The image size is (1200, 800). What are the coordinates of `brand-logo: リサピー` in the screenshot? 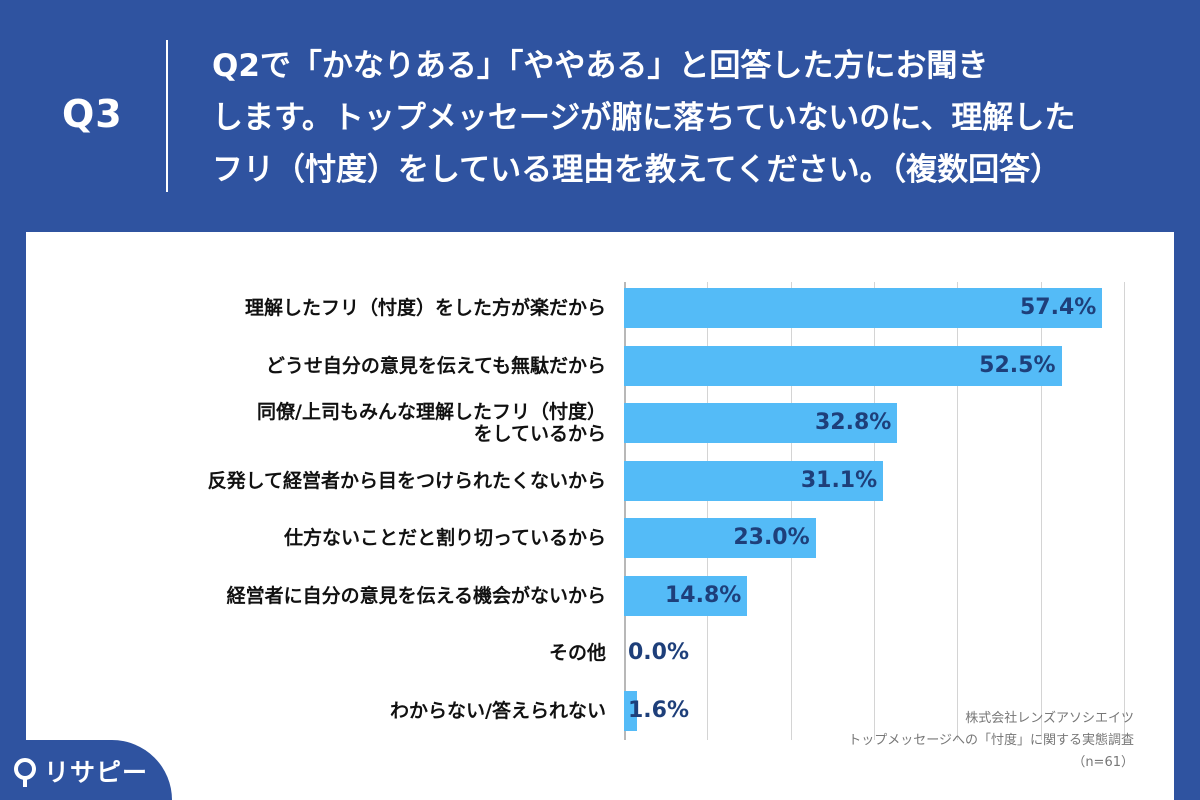 It's located at (86, 770).